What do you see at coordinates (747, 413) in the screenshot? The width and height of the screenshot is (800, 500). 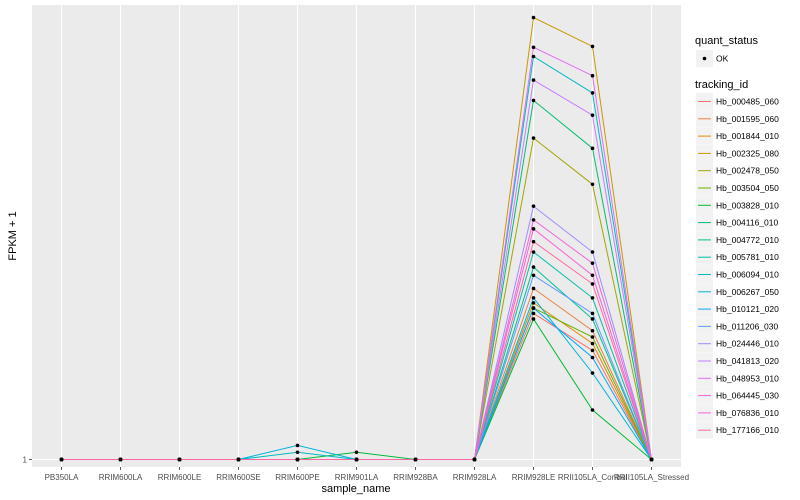 I see `legend-label: Hb_076836_010` at bounding box center [747, 413].